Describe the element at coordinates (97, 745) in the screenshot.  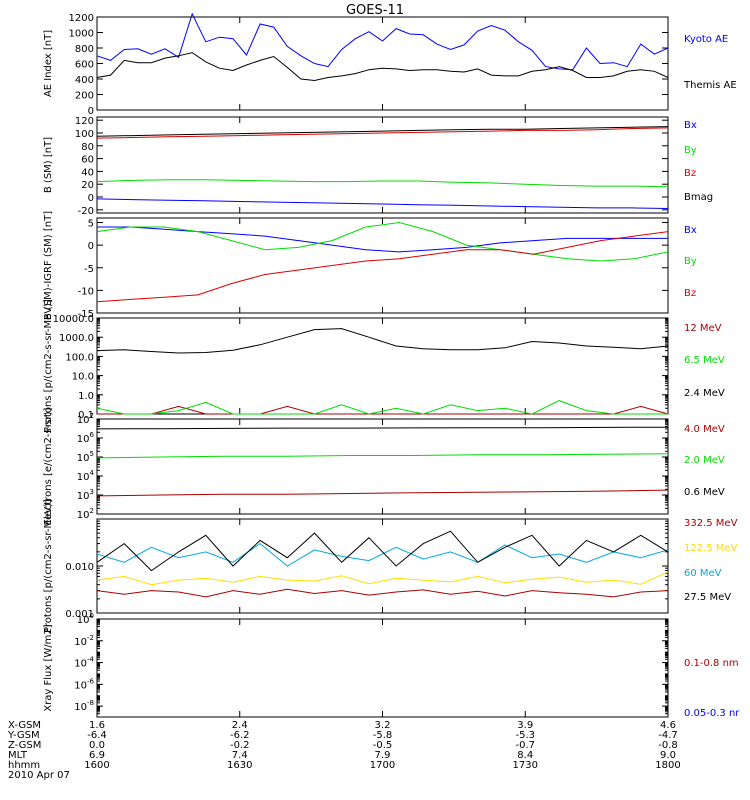
I see `footer-value: 0.0` at that location.